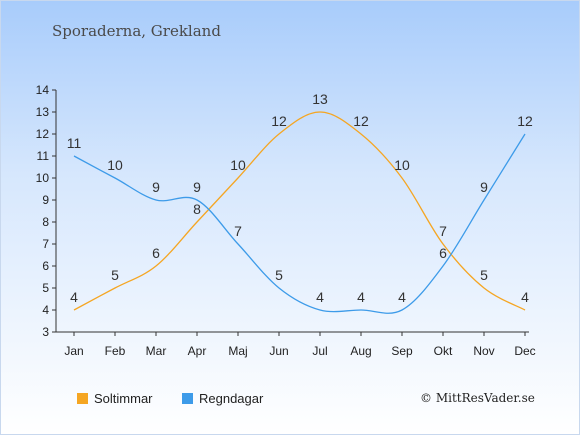 Image resolution: width=580 pixels, height=435 pixels. Describe the element at coordinates (115, 351) in the screenshot. I see `x-tick-label: Feb` at that location.